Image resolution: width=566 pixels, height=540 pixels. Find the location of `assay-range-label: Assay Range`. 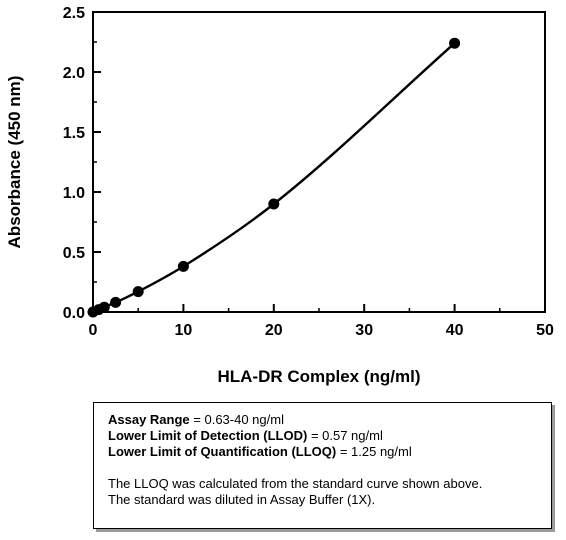

assay-range-label: Assay Range is located at coordinates (149, 419).